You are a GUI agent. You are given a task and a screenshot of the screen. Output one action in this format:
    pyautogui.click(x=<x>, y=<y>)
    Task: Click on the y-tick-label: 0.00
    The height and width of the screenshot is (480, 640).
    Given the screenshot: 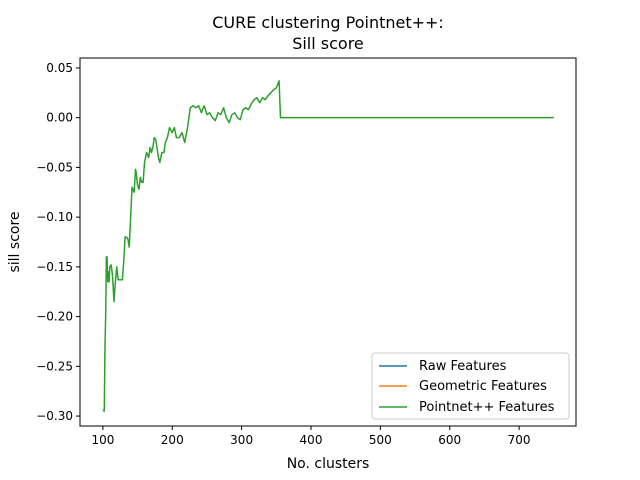 What is the action you would take?
    pyautogui.click(x=59, y=118)
    